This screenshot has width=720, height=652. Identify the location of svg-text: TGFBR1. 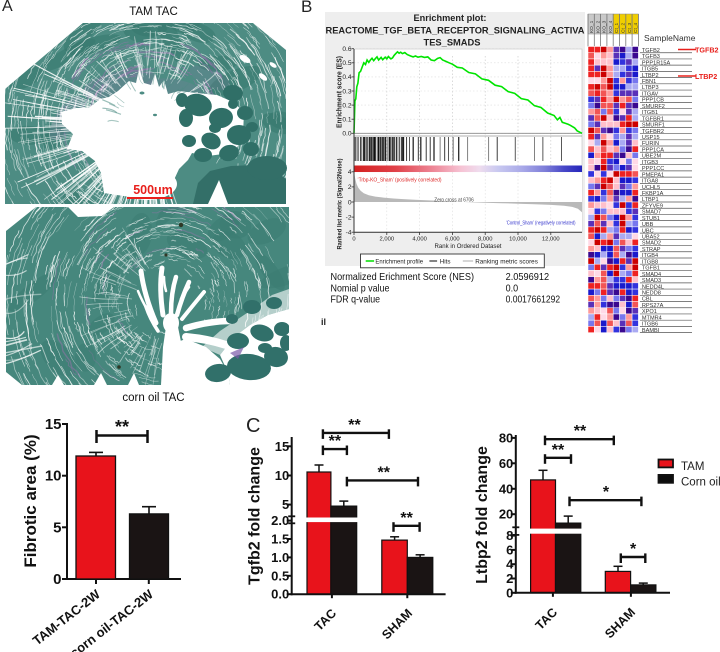
(653, 119).